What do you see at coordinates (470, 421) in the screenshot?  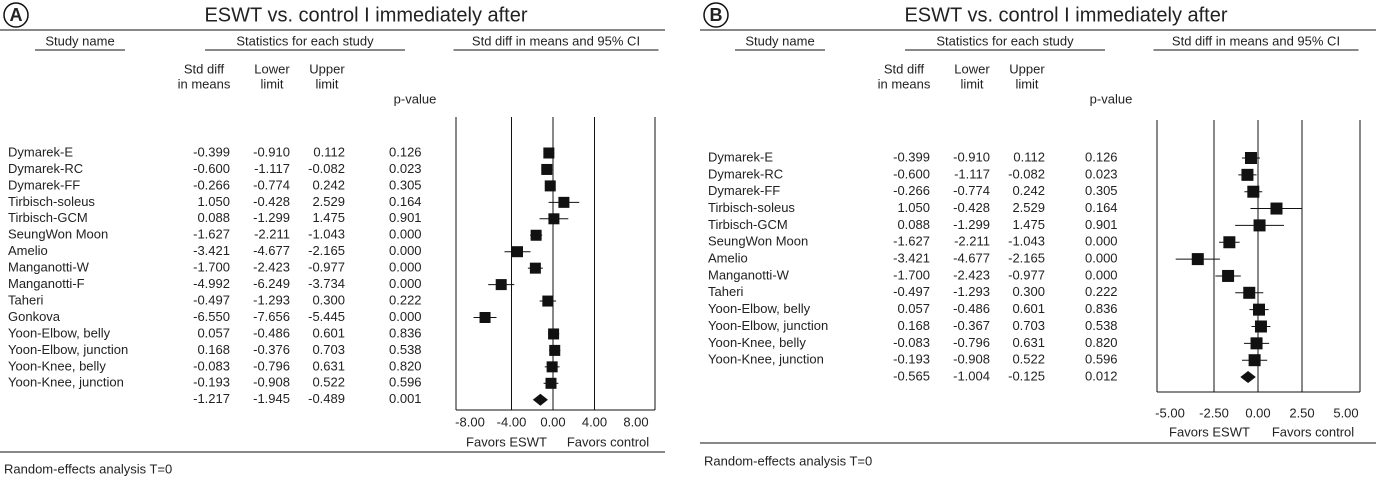 I see `x-tick-label: -8.00` at bounding box center [470, 421].